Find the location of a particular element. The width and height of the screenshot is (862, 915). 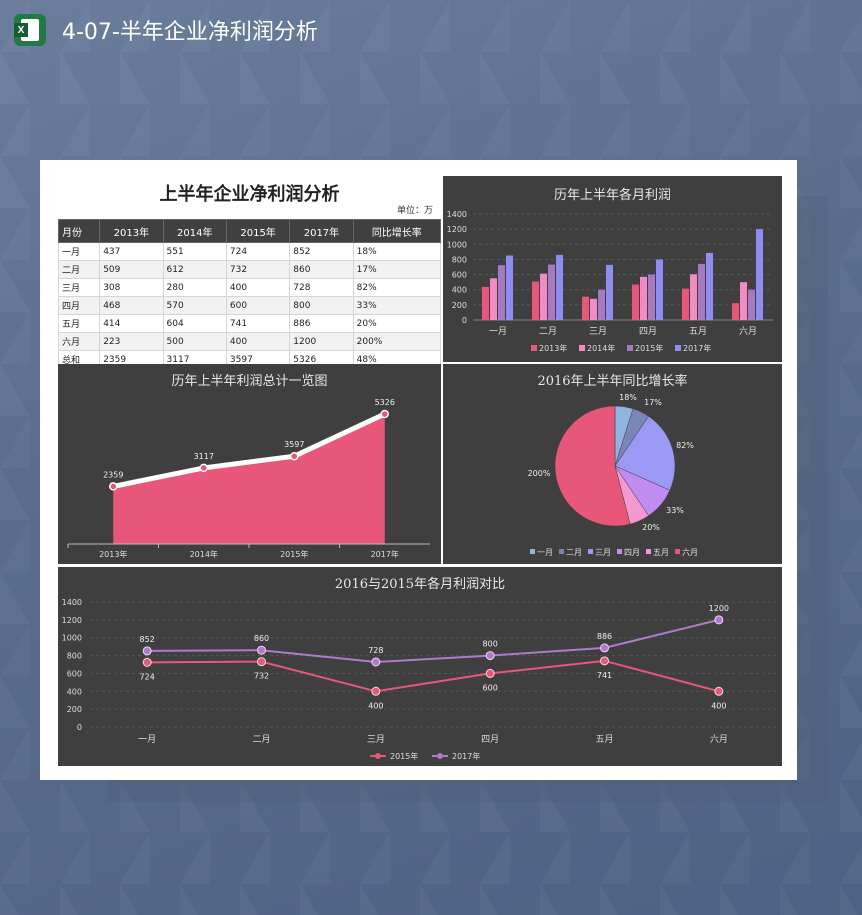

legend-label: 2017年 is located at coordinates (466, 756).